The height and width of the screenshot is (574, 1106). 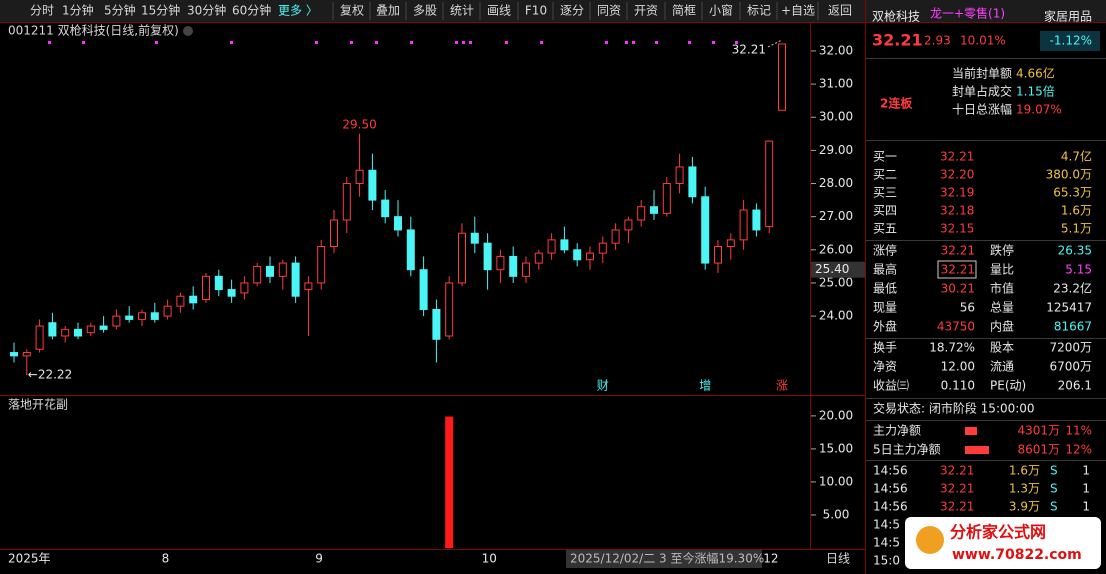 What do you see at coordinates (1078, 431) in the screenshot?
I see `fund-pct: 11%` at bounding box center [1078, 431].